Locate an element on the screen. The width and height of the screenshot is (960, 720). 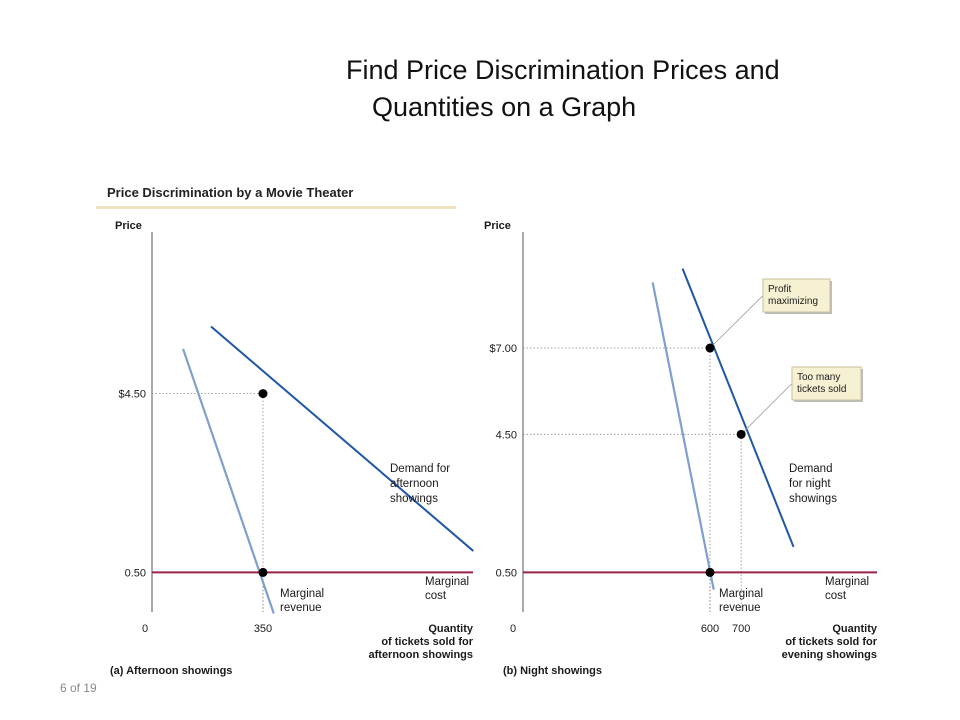
curve-label: Demand is located at coordinates (810, 469).